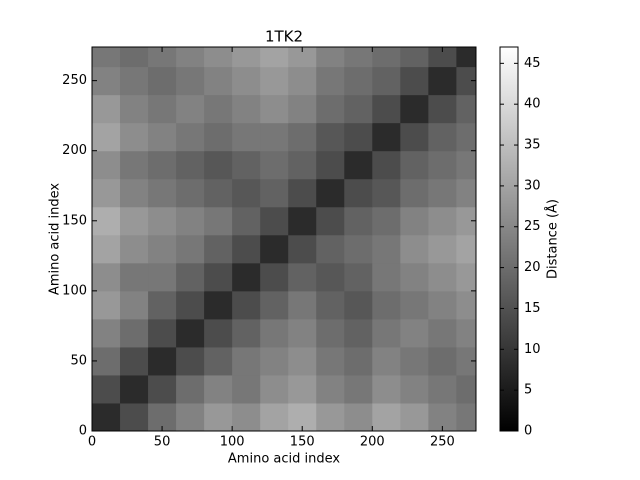  Describe the element at coordinates (532, 63) in the screenshot. I see `colorbar-tick-label: 45` at that location.